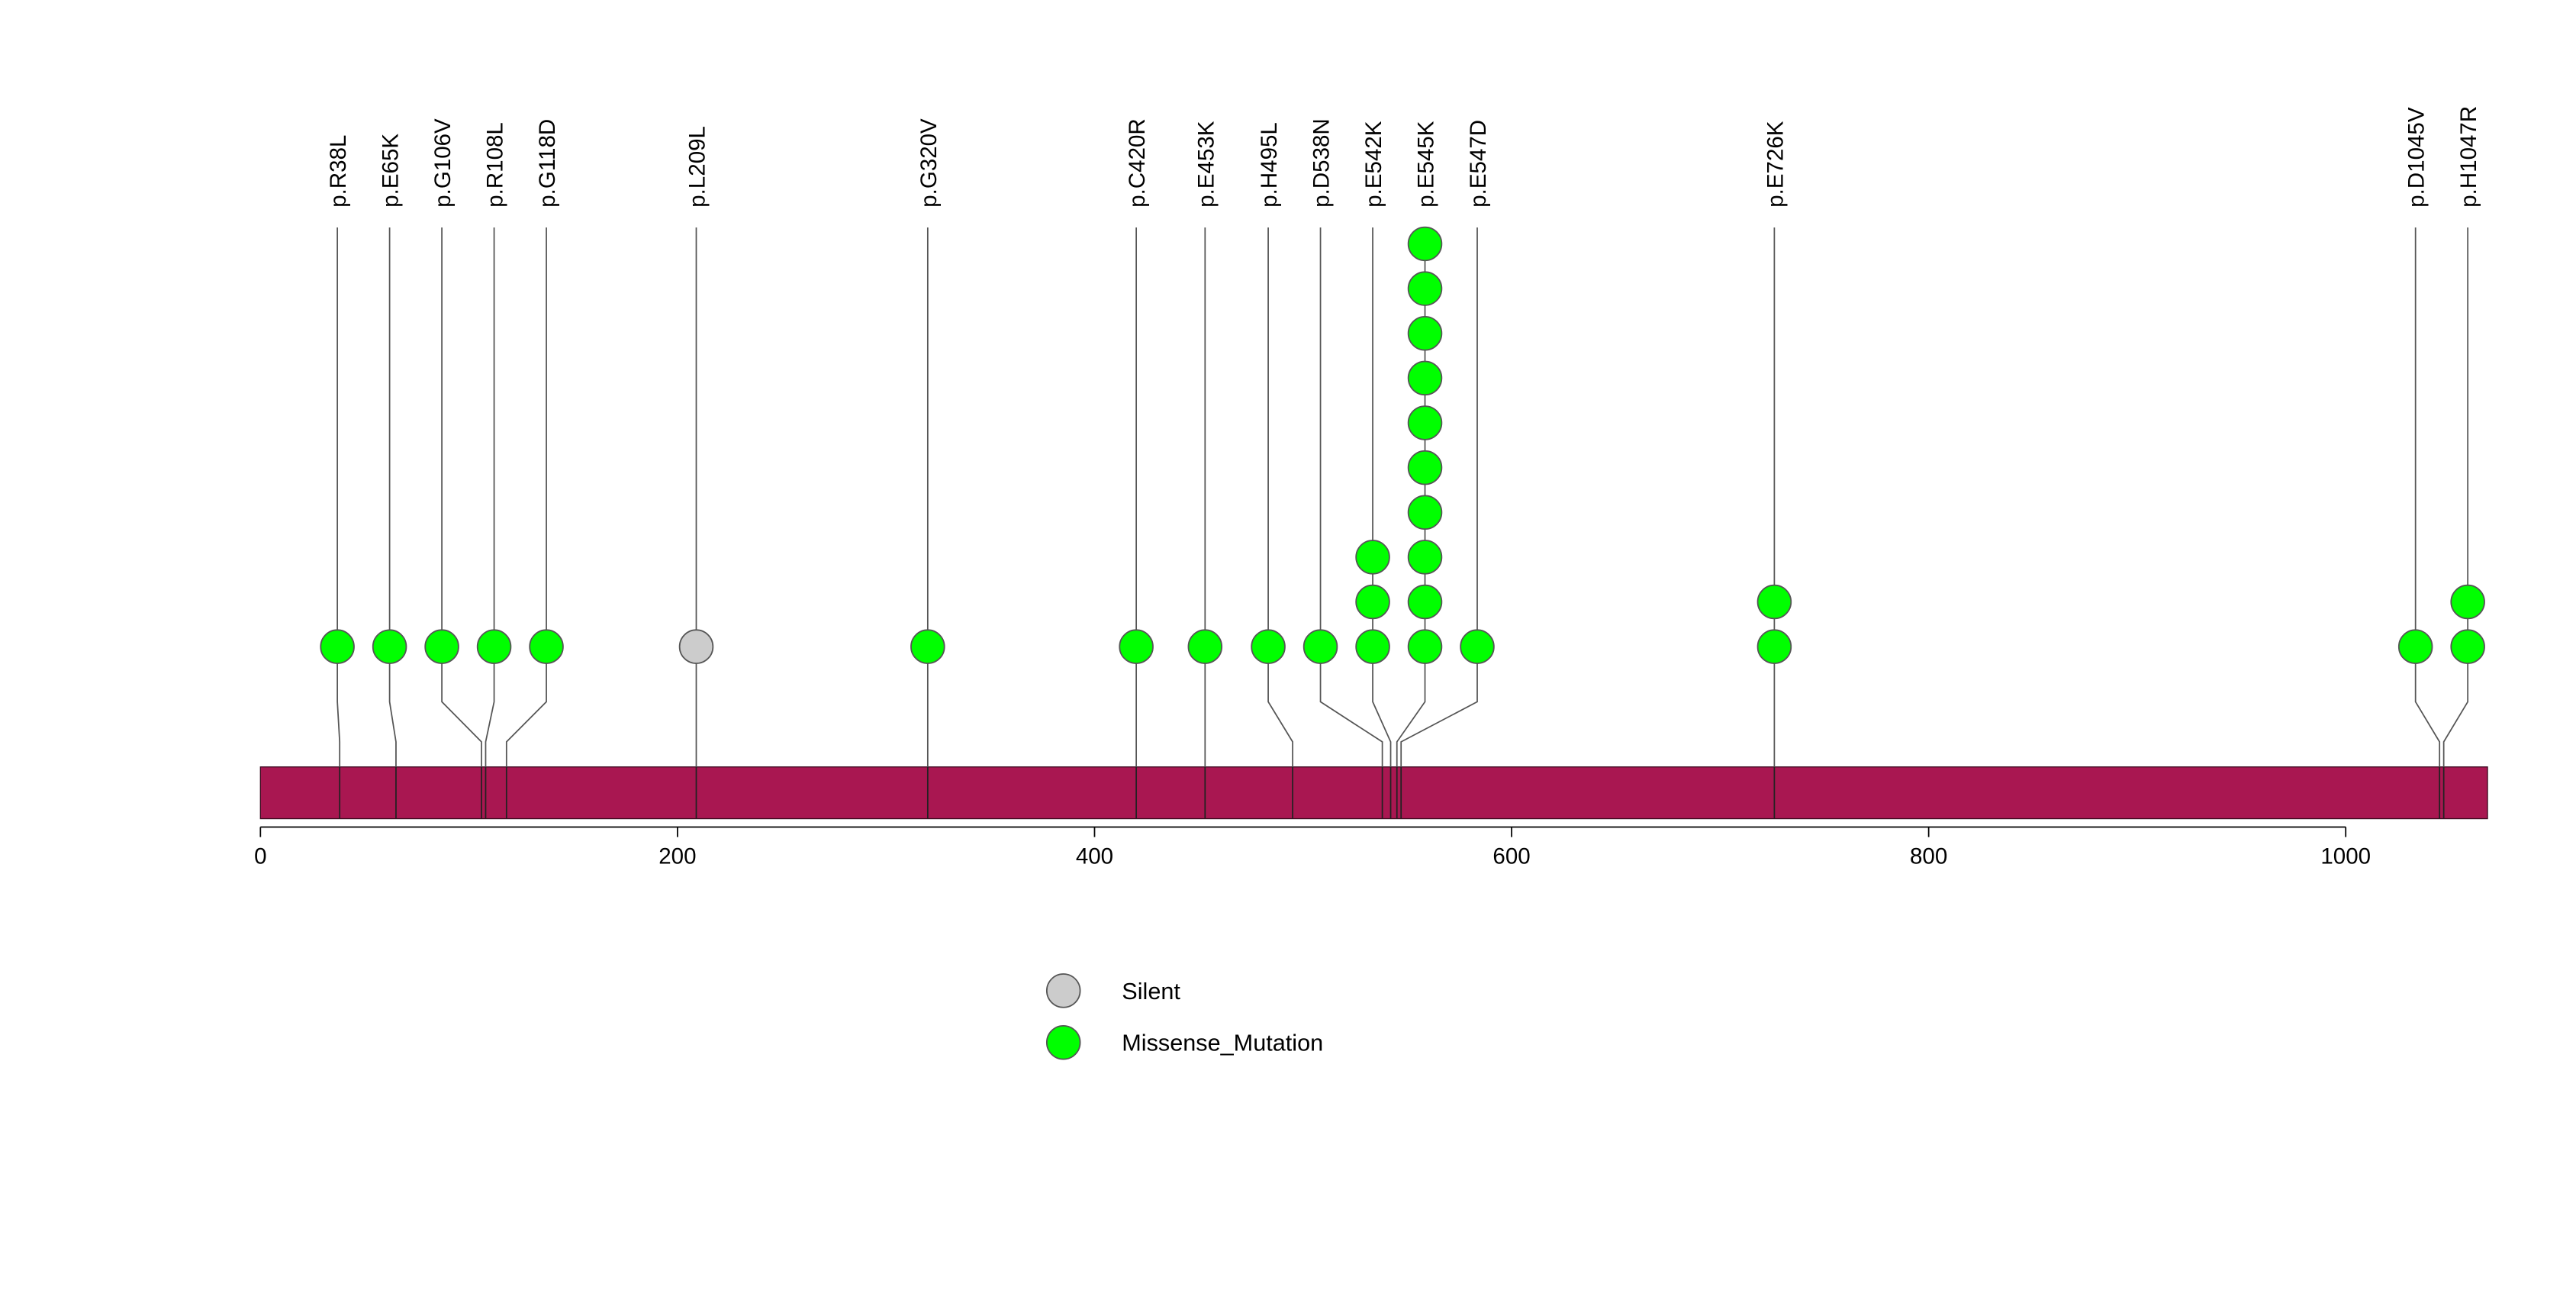  Describe the element at coordinates (1425, 513) in the screenshot. I see `mutation-dot-p.E545K-4` at that location.